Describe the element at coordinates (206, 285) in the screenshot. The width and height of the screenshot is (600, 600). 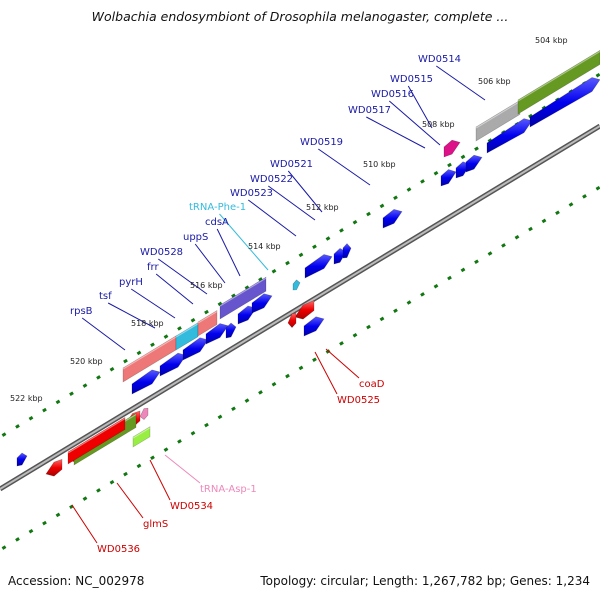
I see `tick-label: 516 kbp` at that location.